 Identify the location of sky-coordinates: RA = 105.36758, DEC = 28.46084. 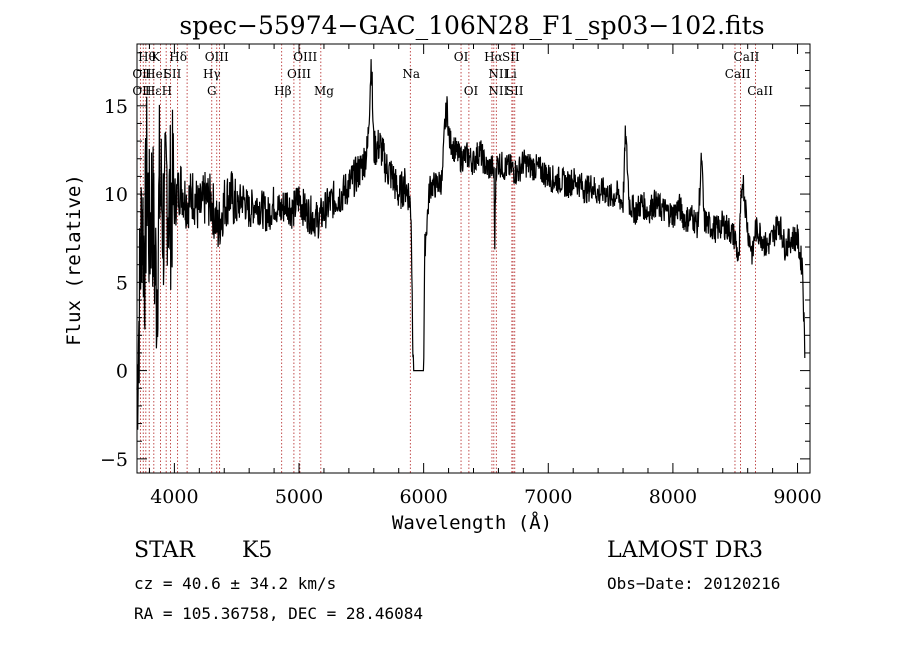
(278, 613).